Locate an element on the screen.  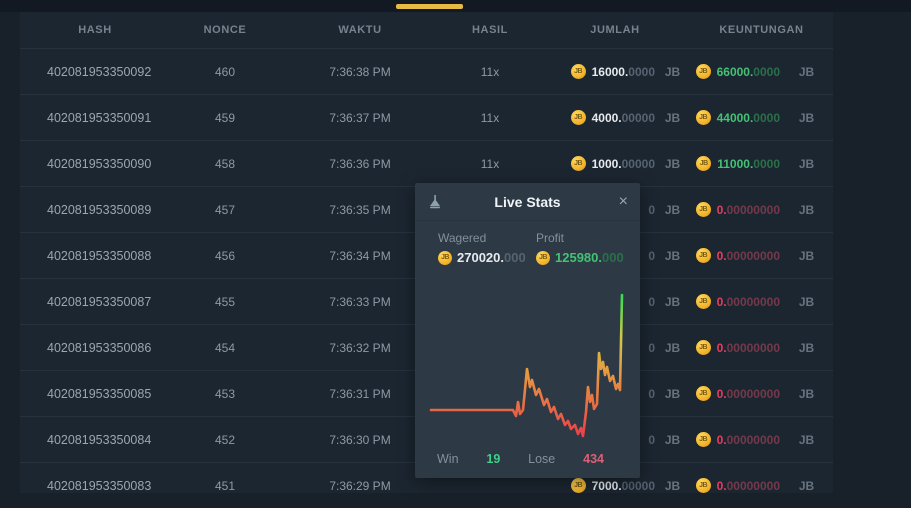
column-header-nonce: NONCE is located at coordinates (225, 30).